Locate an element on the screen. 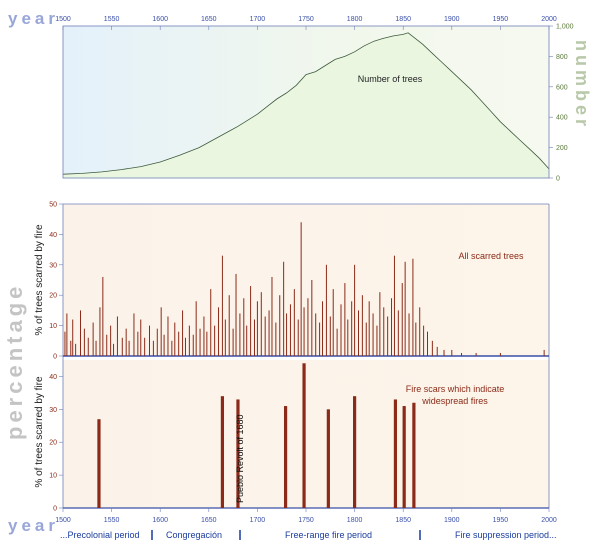 The height and width of the screenshot is (552, 600). bottom-x-tick-label: 1650 is located at coordinates (209, 520).